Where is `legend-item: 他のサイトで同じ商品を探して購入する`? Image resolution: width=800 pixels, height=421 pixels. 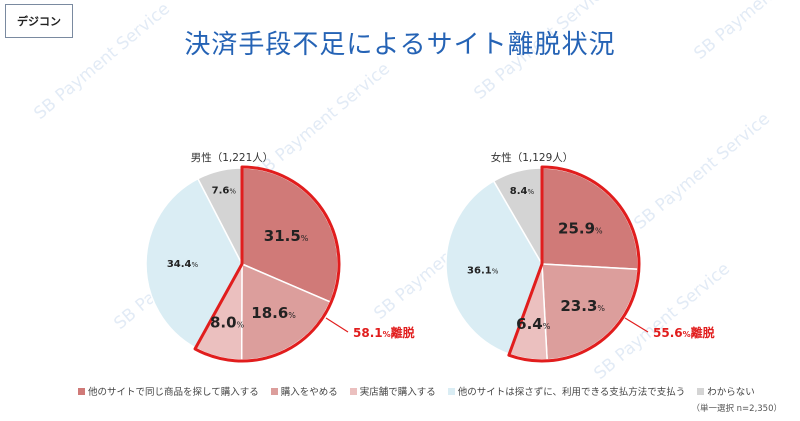 legend-item: 他のサイトで同じ商品を探して購入する is located at coordinates (168, 391).